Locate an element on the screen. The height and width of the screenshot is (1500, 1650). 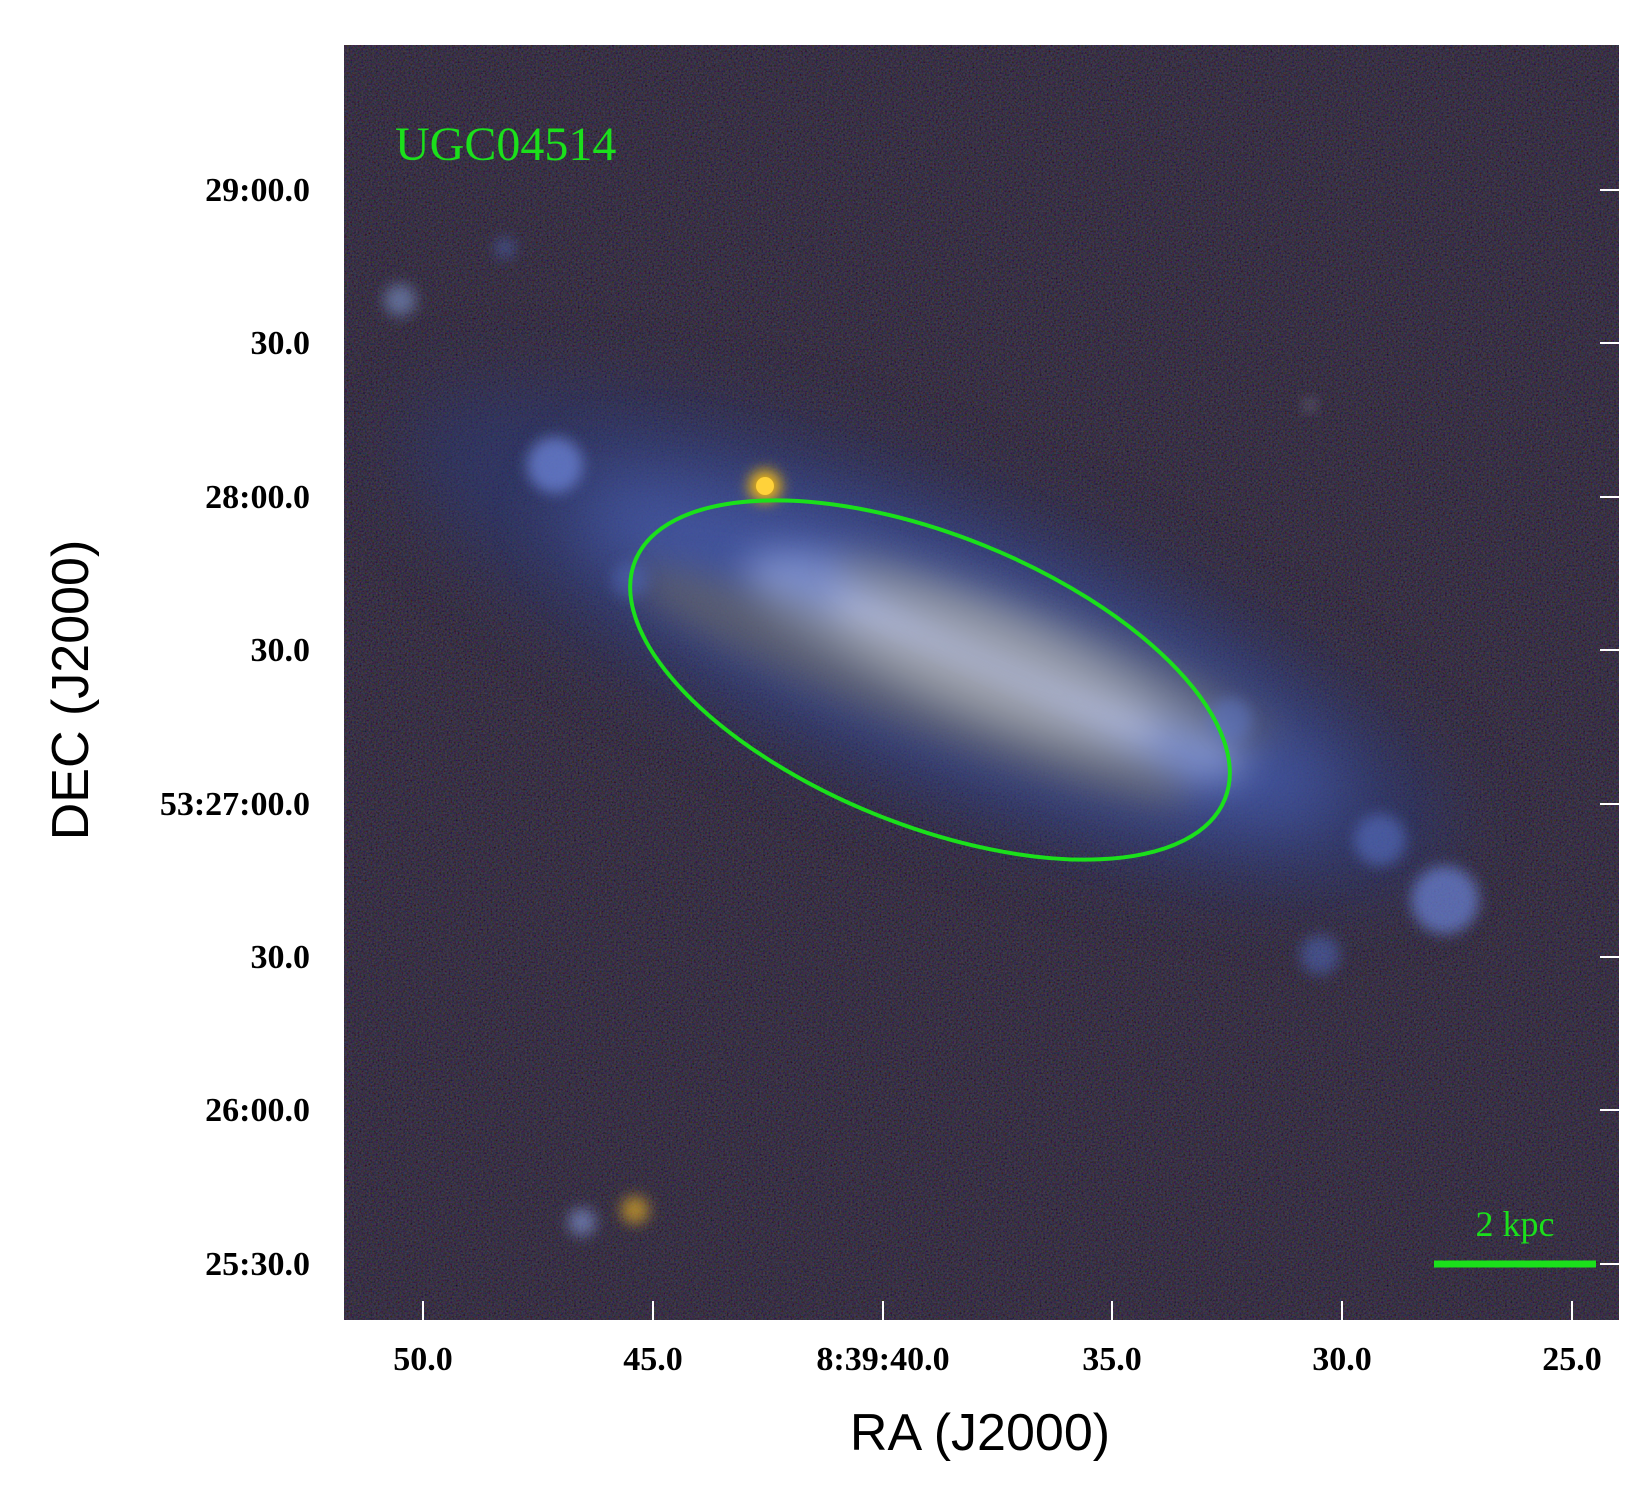
x-tick-label: 35.0 is located at coordinates (1112, 1359).